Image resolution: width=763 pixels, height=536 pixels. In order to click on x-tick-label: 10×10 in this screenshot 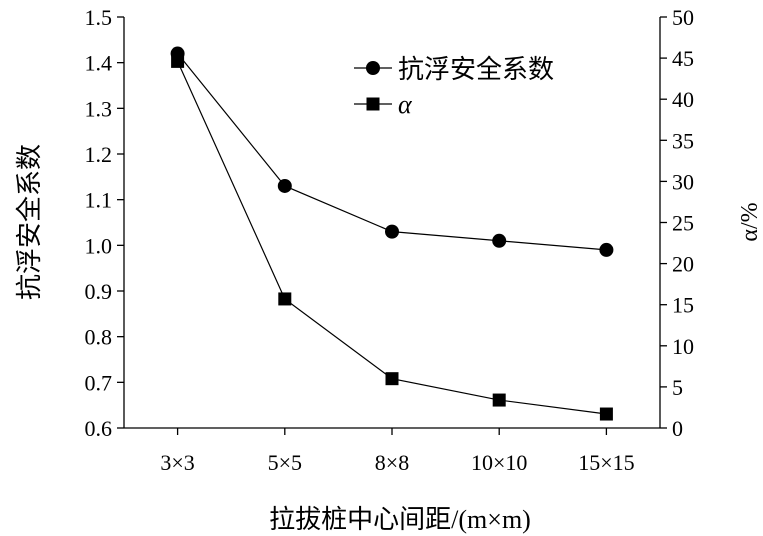, I will do `click(499, 462)`.